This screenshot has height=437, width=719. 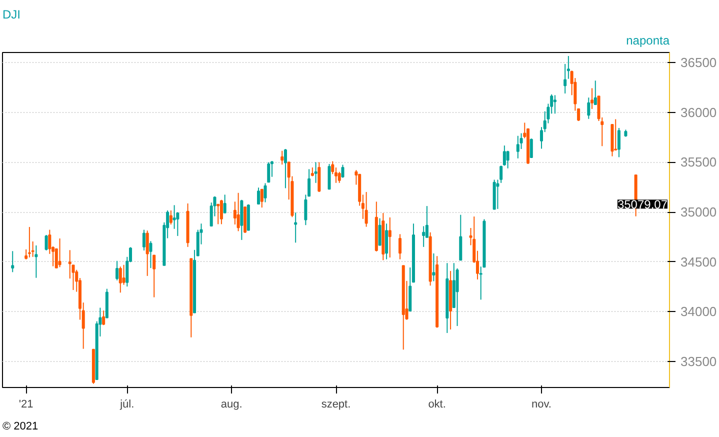 I want to click on y-tick-label: 36000, so click(x=698, y=112).